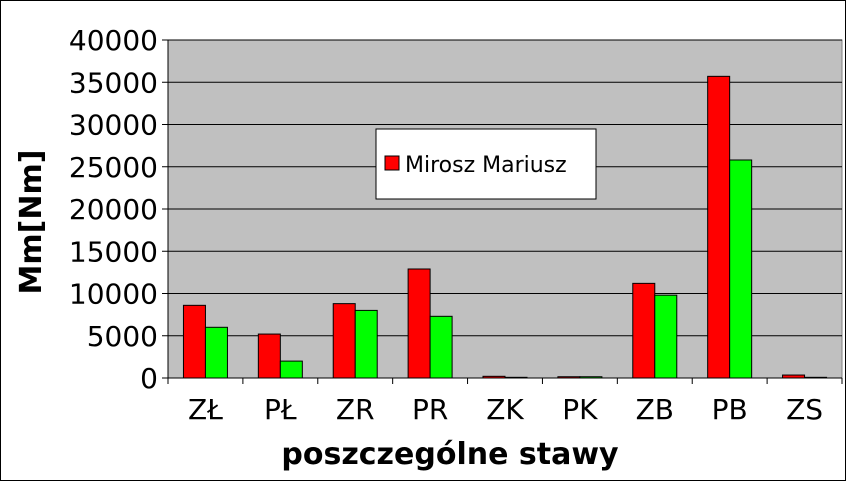  What do you see at coordinates (194, 341) in the screenshot?
I see `bar-series-1-ZŁ` at bounding box center [194, 341].